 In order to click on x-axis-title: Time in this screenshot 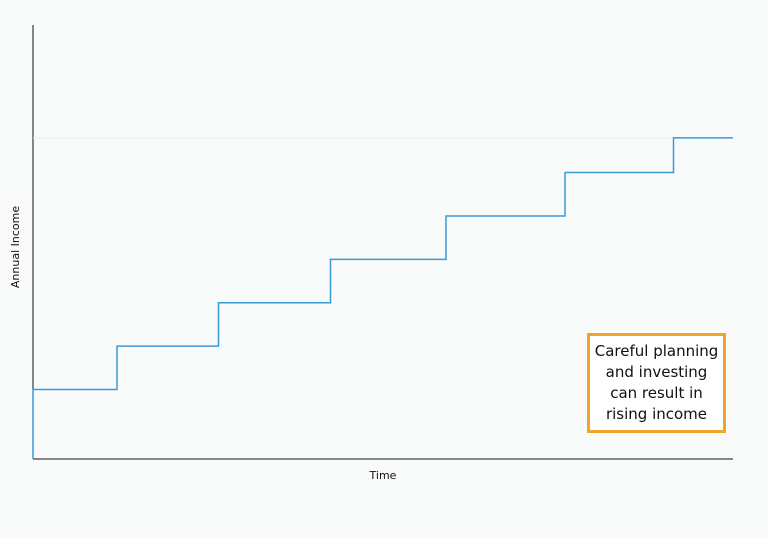, I will do `click(383, 475)`.